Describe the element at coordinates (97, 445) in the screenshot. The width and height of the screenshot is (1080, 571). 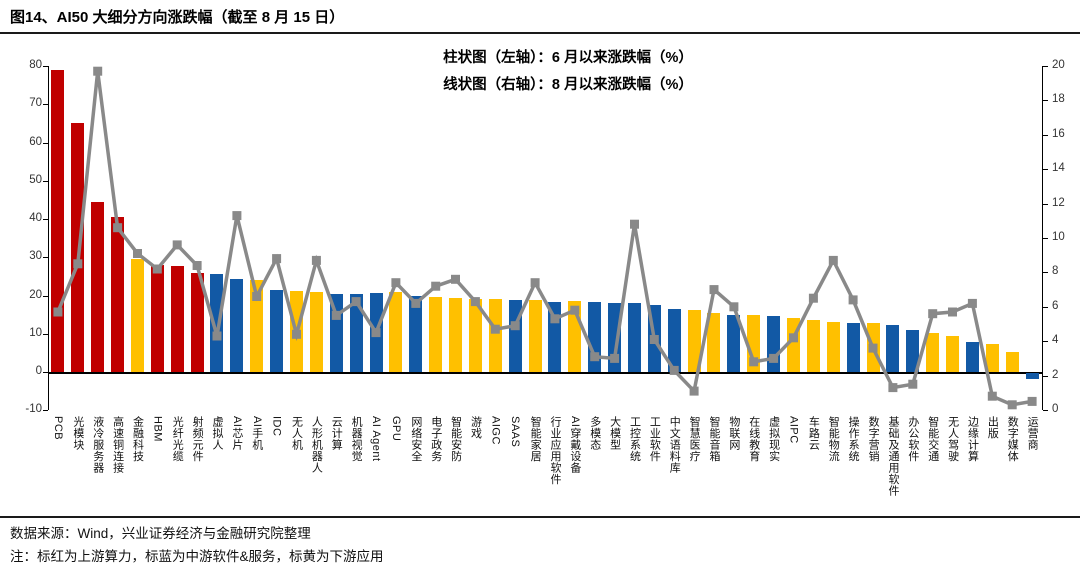
I see `x-axis-label: 液冷服务器` at that location.